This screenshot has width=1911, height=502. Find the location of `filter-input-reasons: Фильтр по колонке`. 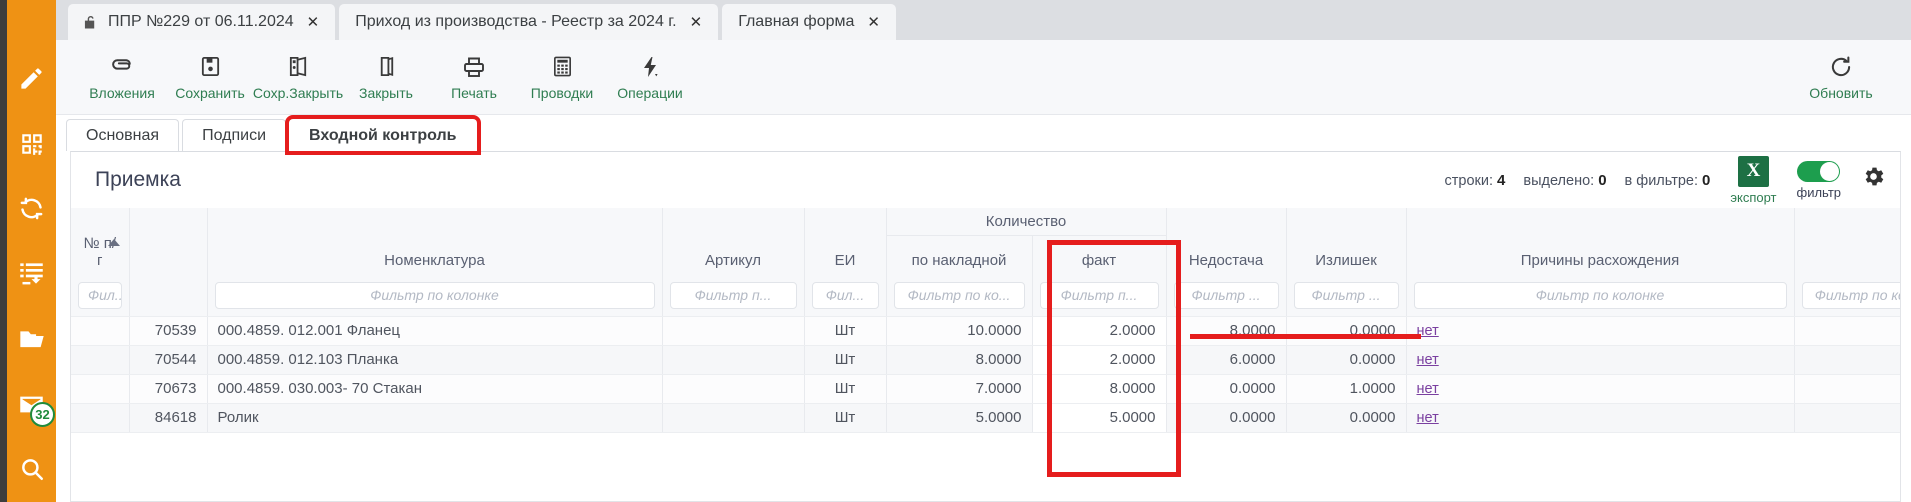

filter-input-reasons: Фильтр по колонке is located at coordinates (1600, 296).